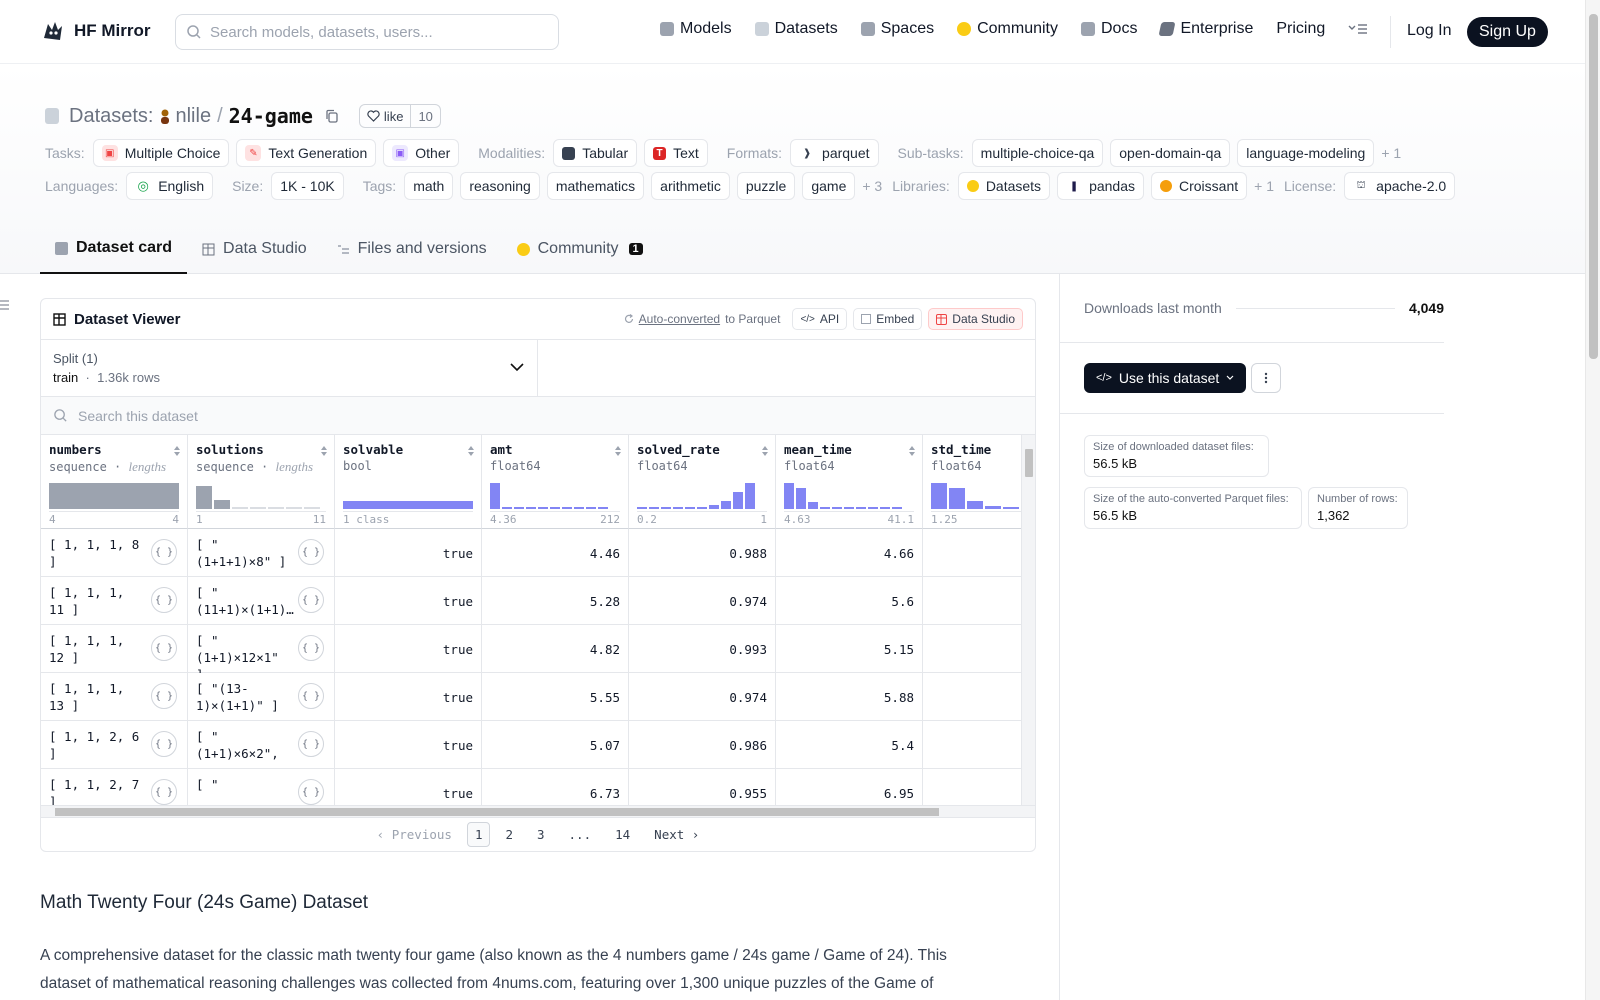 The image size is (1600, 1000). Describe the element at coordinates (114, 249) in the screenshot. I see `tab-dataset-card: Dataset card` at that location.